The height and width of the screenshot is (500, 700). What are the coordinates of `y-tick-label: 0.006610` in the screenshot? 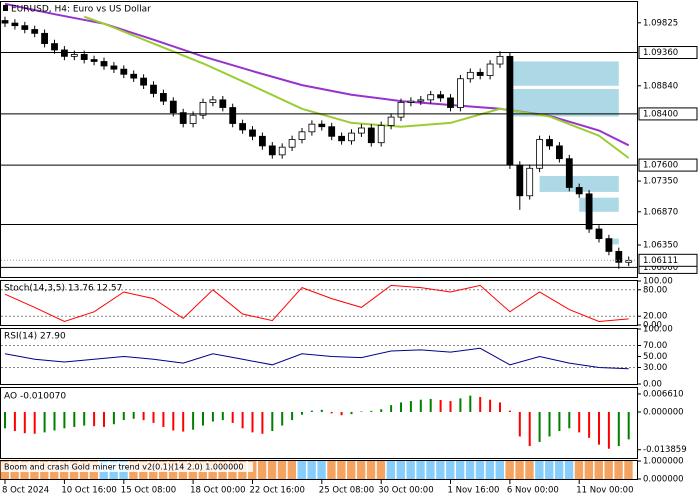 It's located at (663, 394).